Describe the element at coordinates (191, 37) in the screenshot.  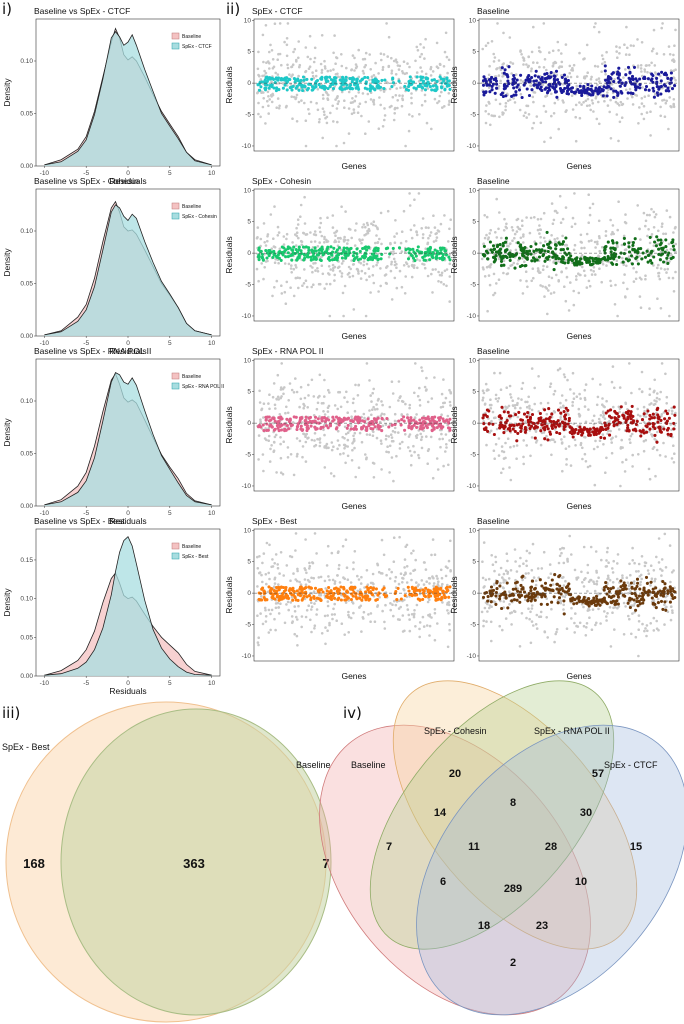
I see `legend-label: Baseline` at that location.